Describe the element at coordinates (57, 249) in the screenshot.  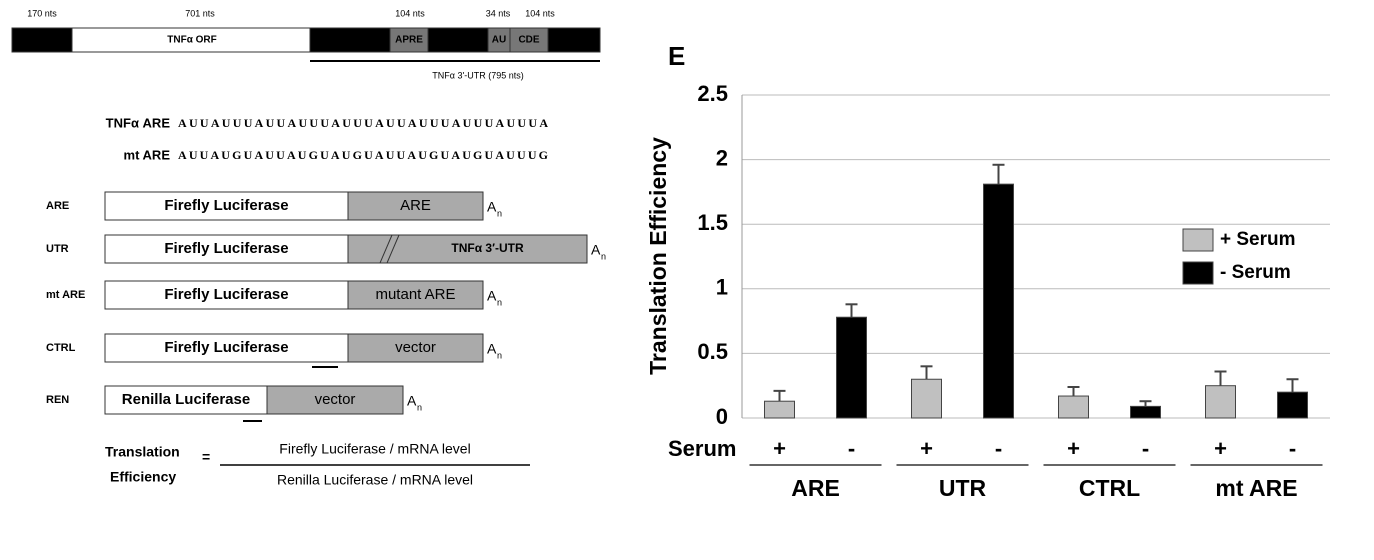
I see `construct-label: UTR` at that location.